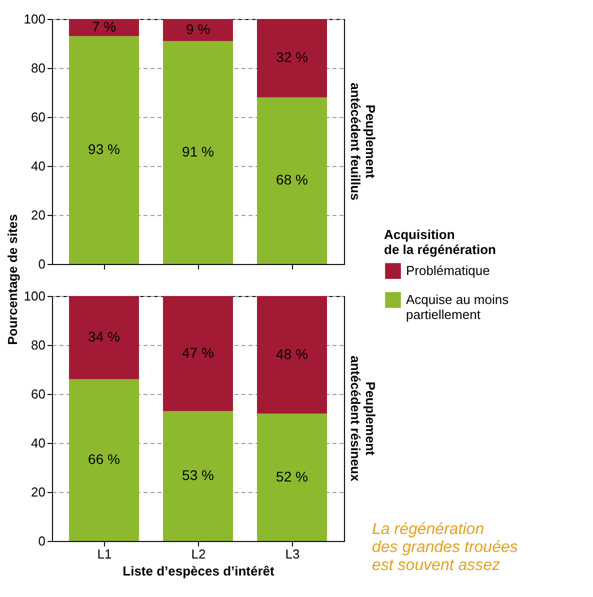 The image size is (593, 597). I want to click on data-label: 47 %, so click(198, 352).